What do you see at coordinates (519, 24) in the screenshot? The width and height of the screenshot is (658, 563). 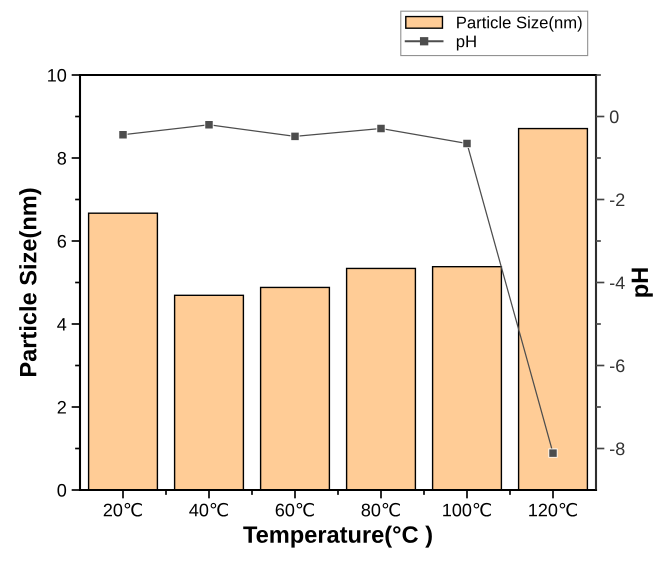 I see `legend-label: Particle Size(nm)` at bounding box center [519, 24].